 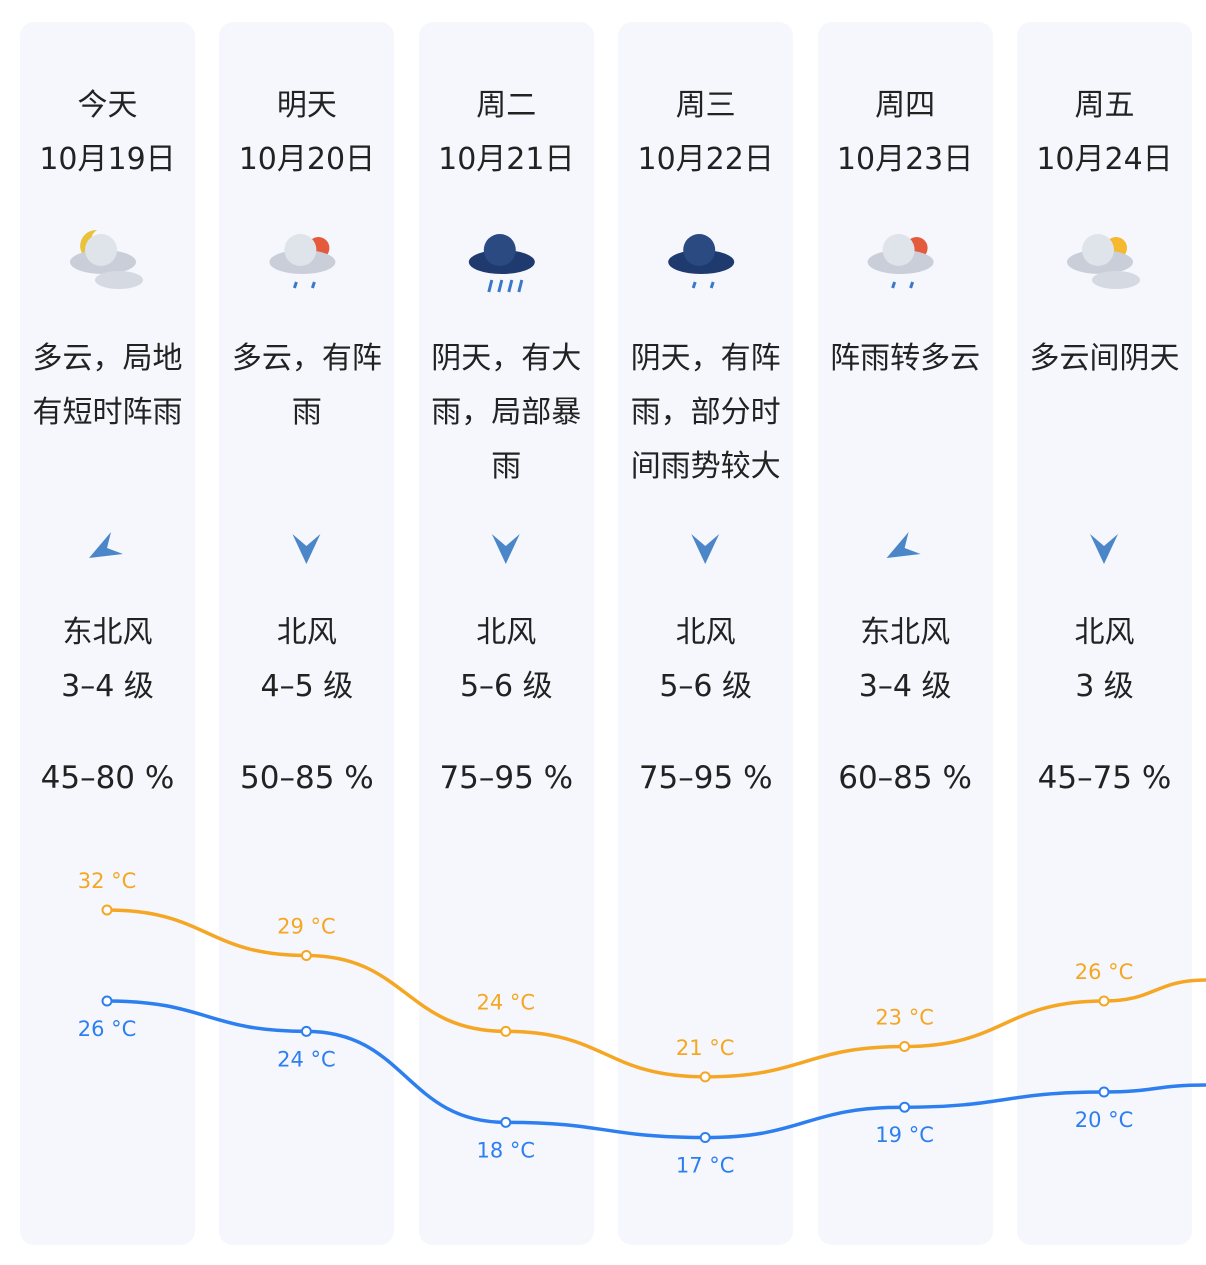 What do you see at coordinates (107, 1029) in the screenshot?
I see `low-label: 26 °C` at bounding box center [107, 1029].